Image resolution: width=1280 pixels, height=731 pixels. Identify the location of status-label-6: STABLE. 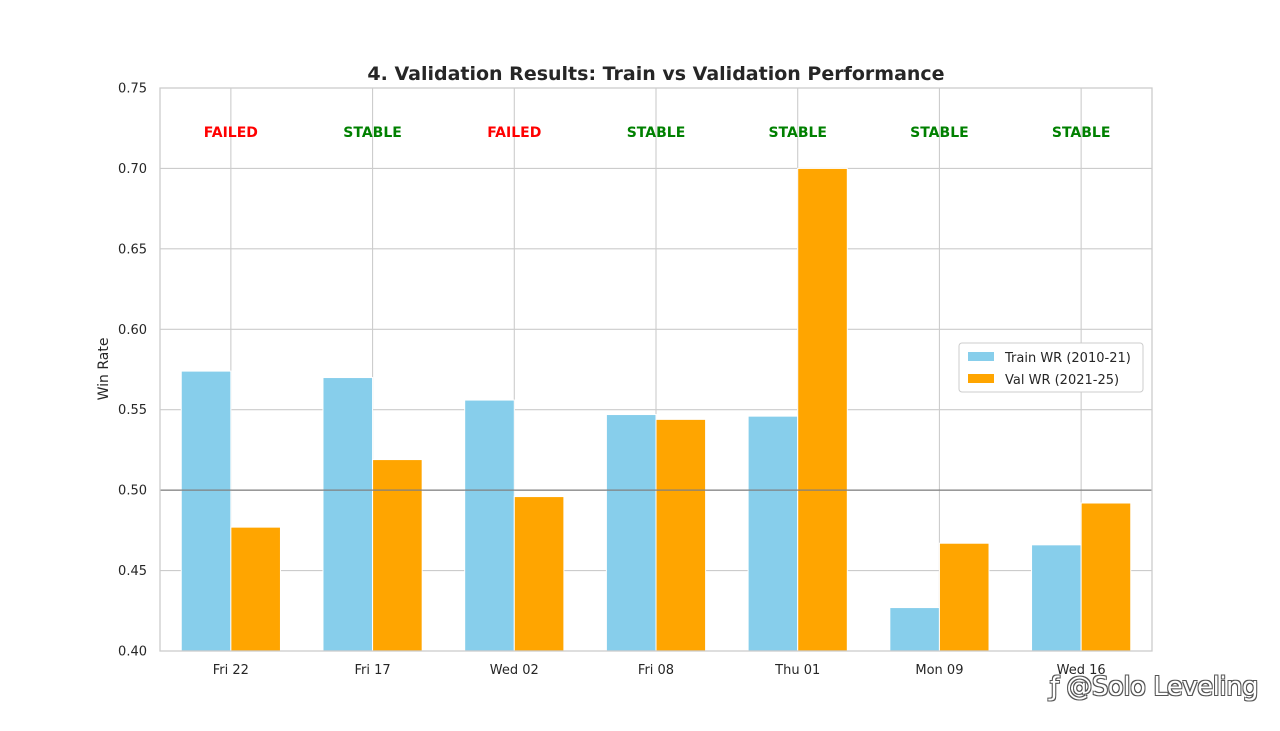
(1081, 133).